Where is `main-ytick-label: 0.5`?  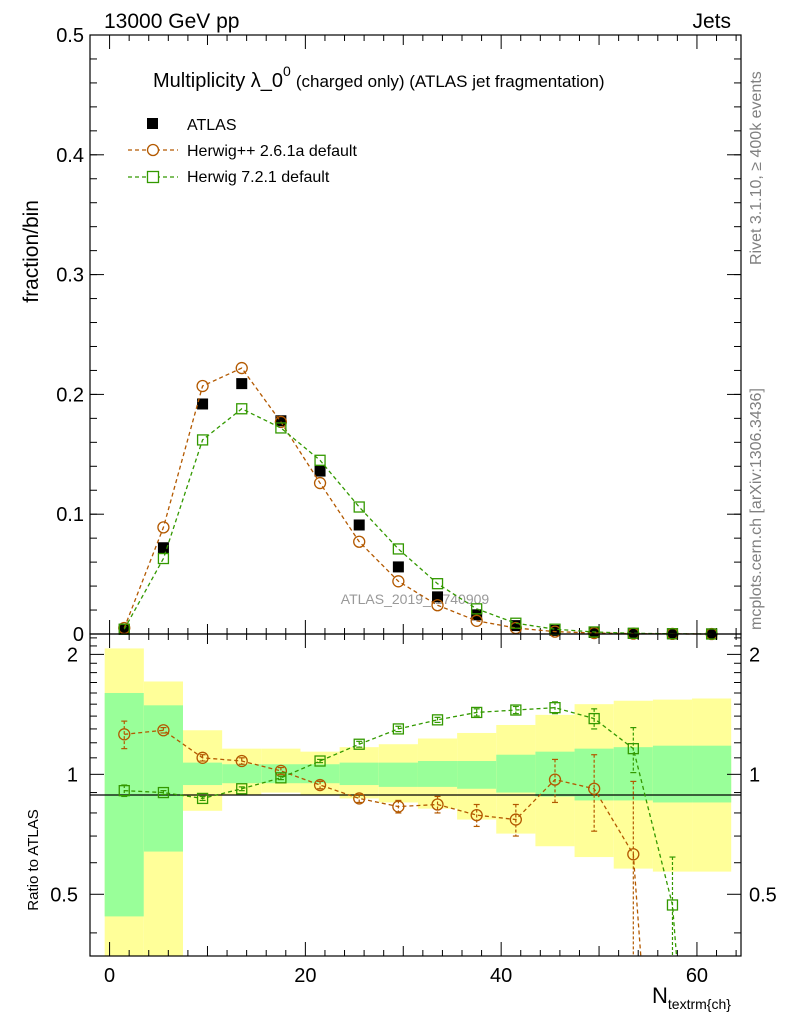
main-ytick-label: 0.5 is located at coordinates (70, 36).